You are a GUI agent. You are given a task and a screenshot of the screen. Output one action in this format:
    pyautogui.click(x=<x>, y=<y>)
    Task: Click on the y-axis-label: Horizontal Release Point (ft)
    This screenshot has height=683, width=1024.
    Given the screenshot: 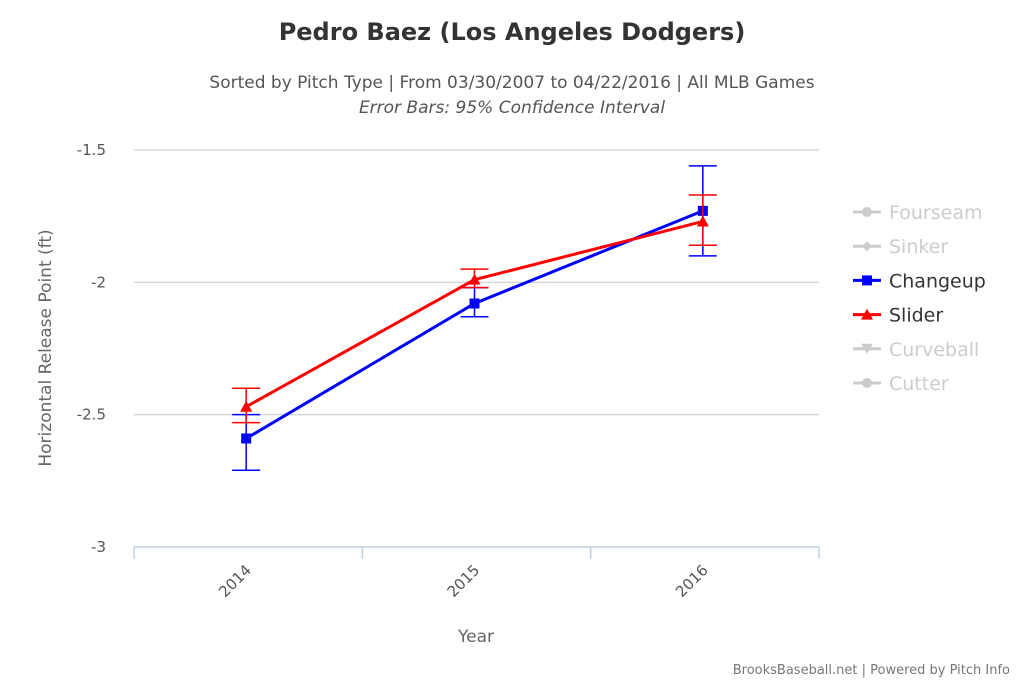 What is the action you would take?
    pyautogui.click(x=46, y=347)
    